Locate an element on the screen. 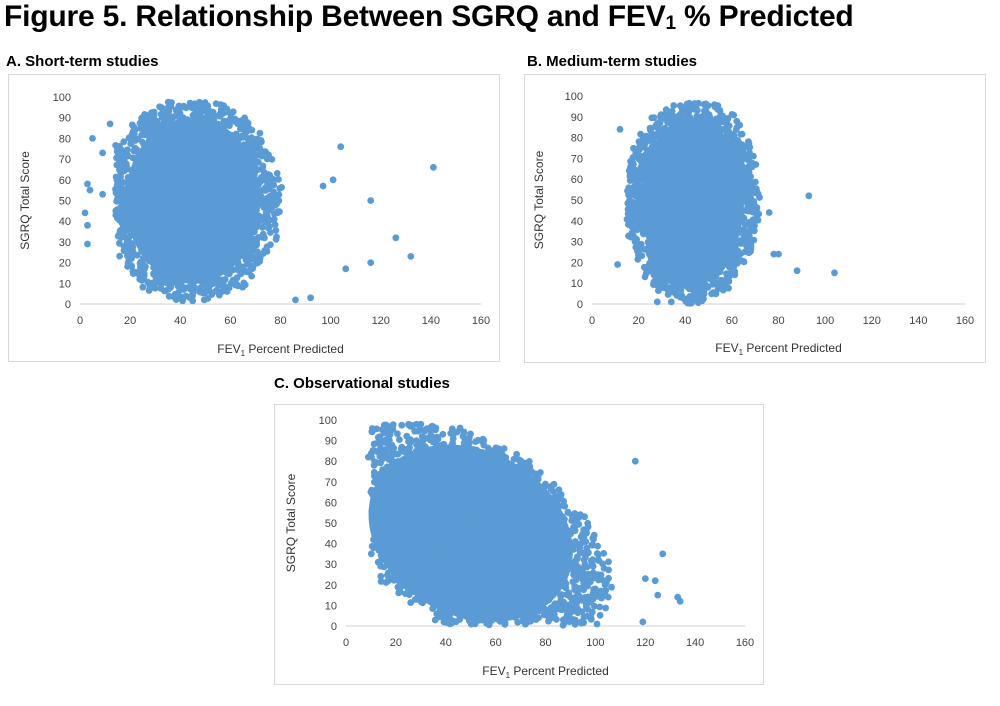 The width and height of the screenshot is (1000, 706). x-tick-label: 40 is located at coordinates (446, 643).